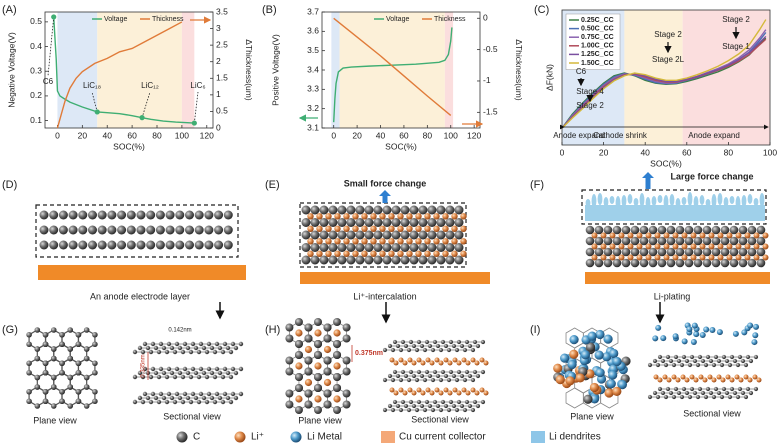 Image resolution: width=780 pixels, height=445 pixels. What do you see at coordinates (485, 18) in the screenshot?
I see `y2-tick-label: 0` at bounding box center [485, 18].